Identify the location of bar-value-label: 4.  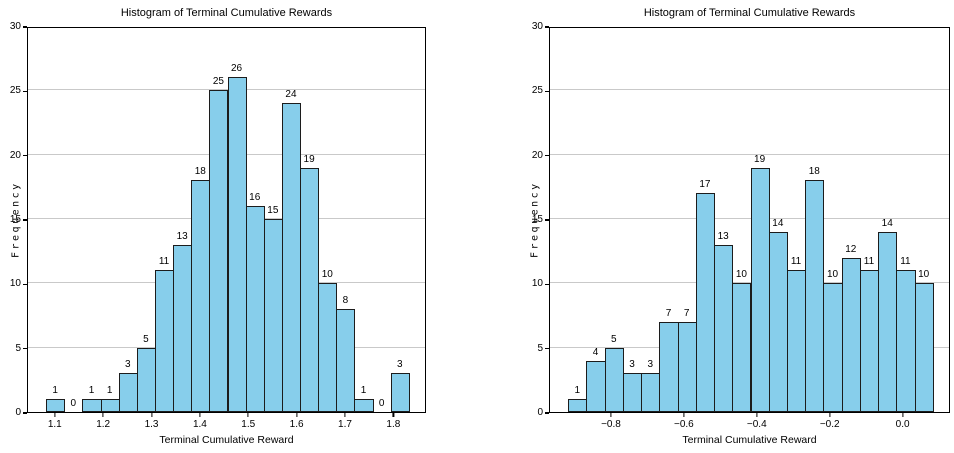
(595, 352).